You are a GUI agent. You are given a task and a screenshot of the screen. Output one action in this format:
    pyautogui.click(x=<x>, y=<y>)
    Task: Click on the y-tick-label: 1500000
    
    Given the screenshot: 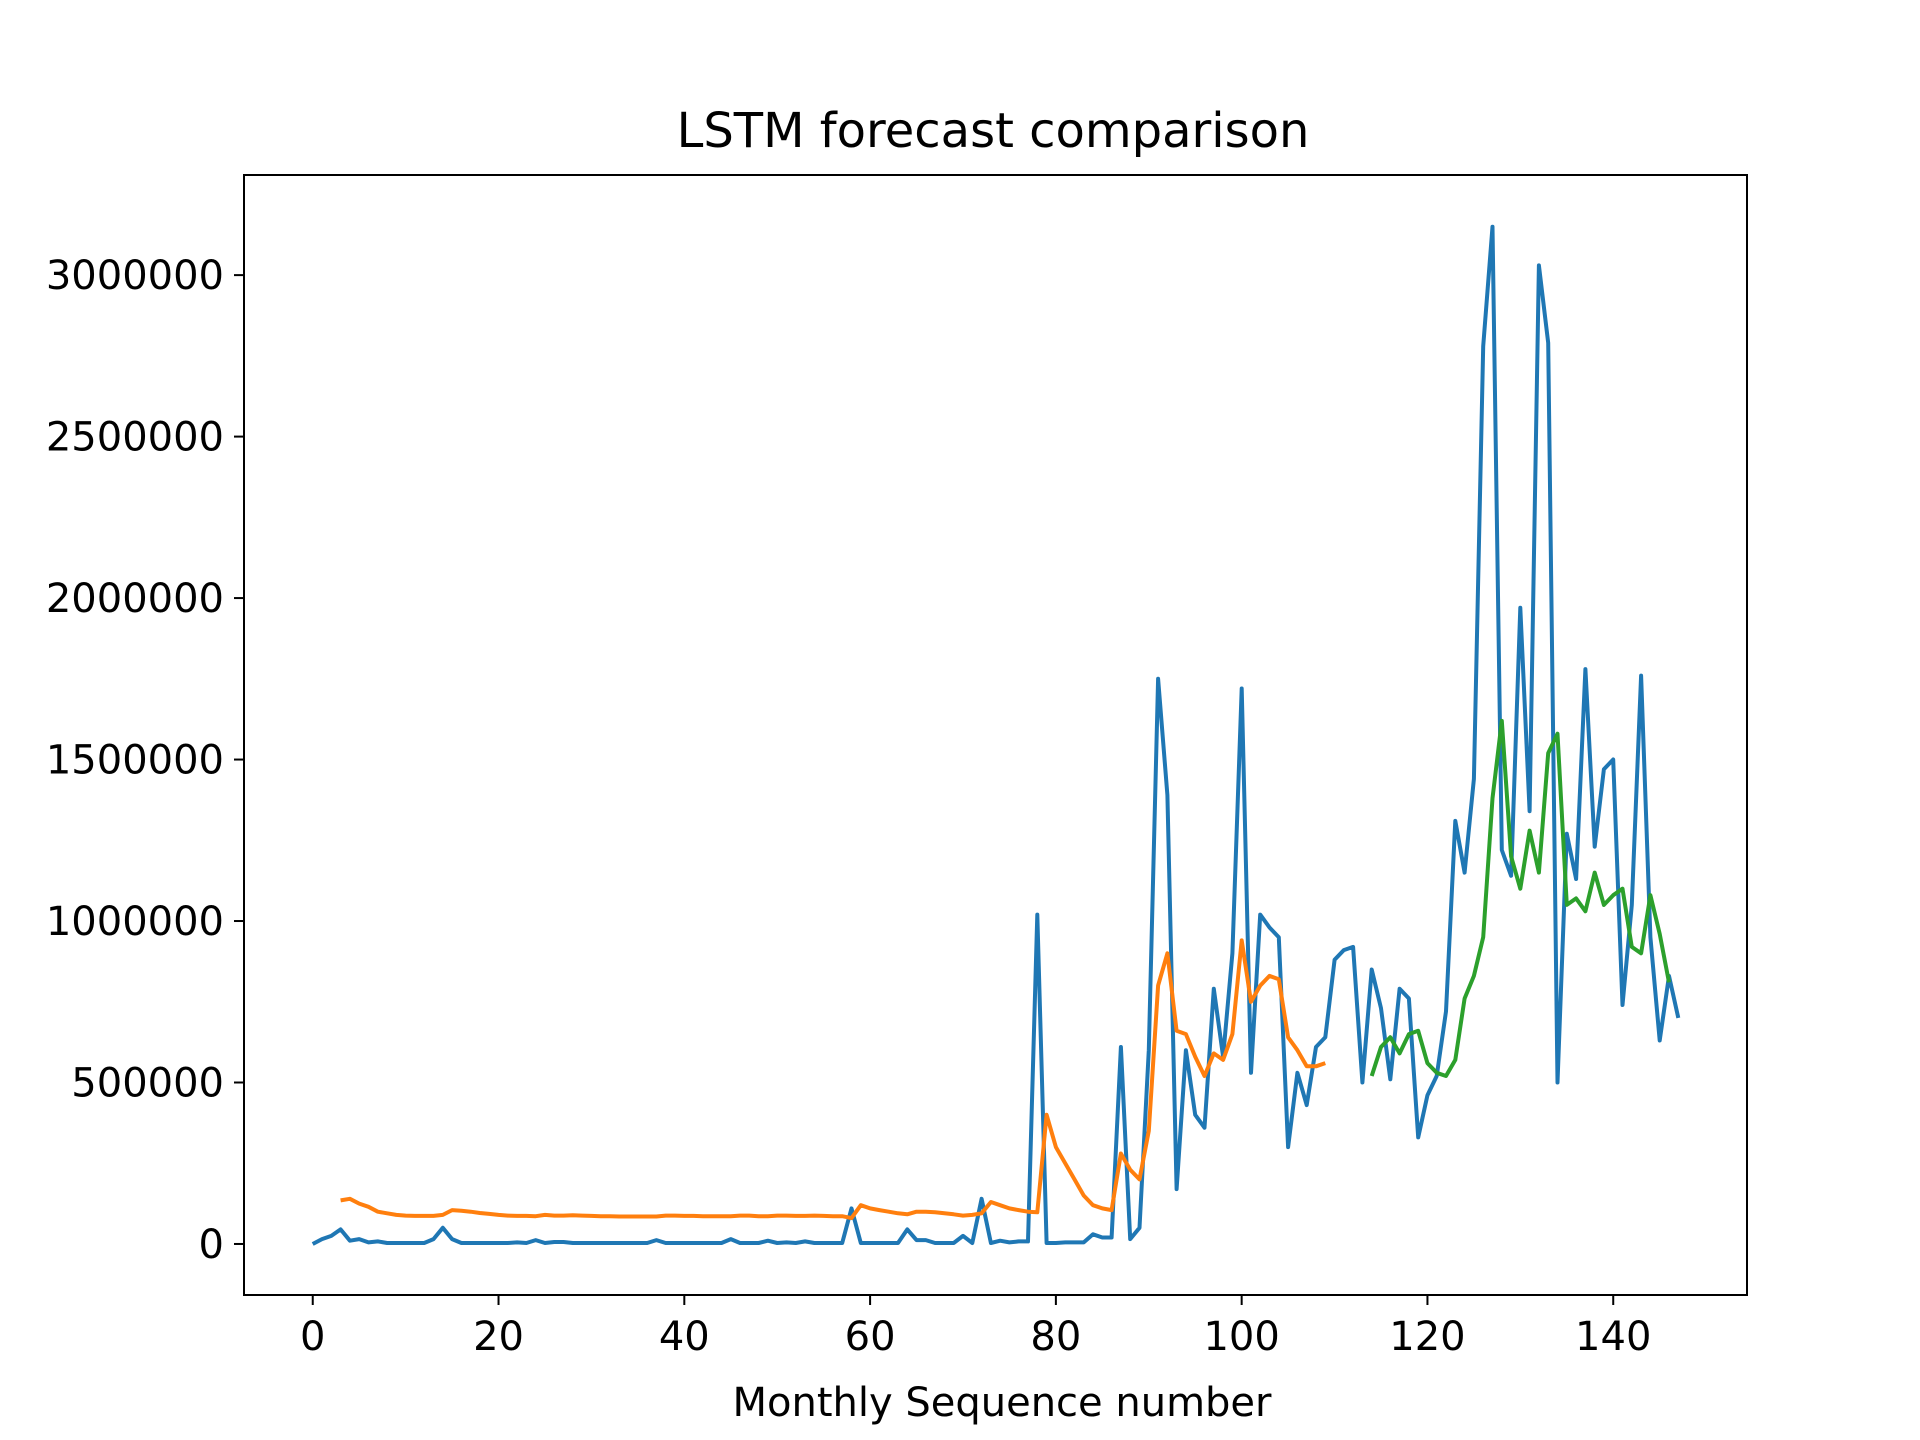 What is the action you would take?
    pyautogui.click(x=135, y=761)
    